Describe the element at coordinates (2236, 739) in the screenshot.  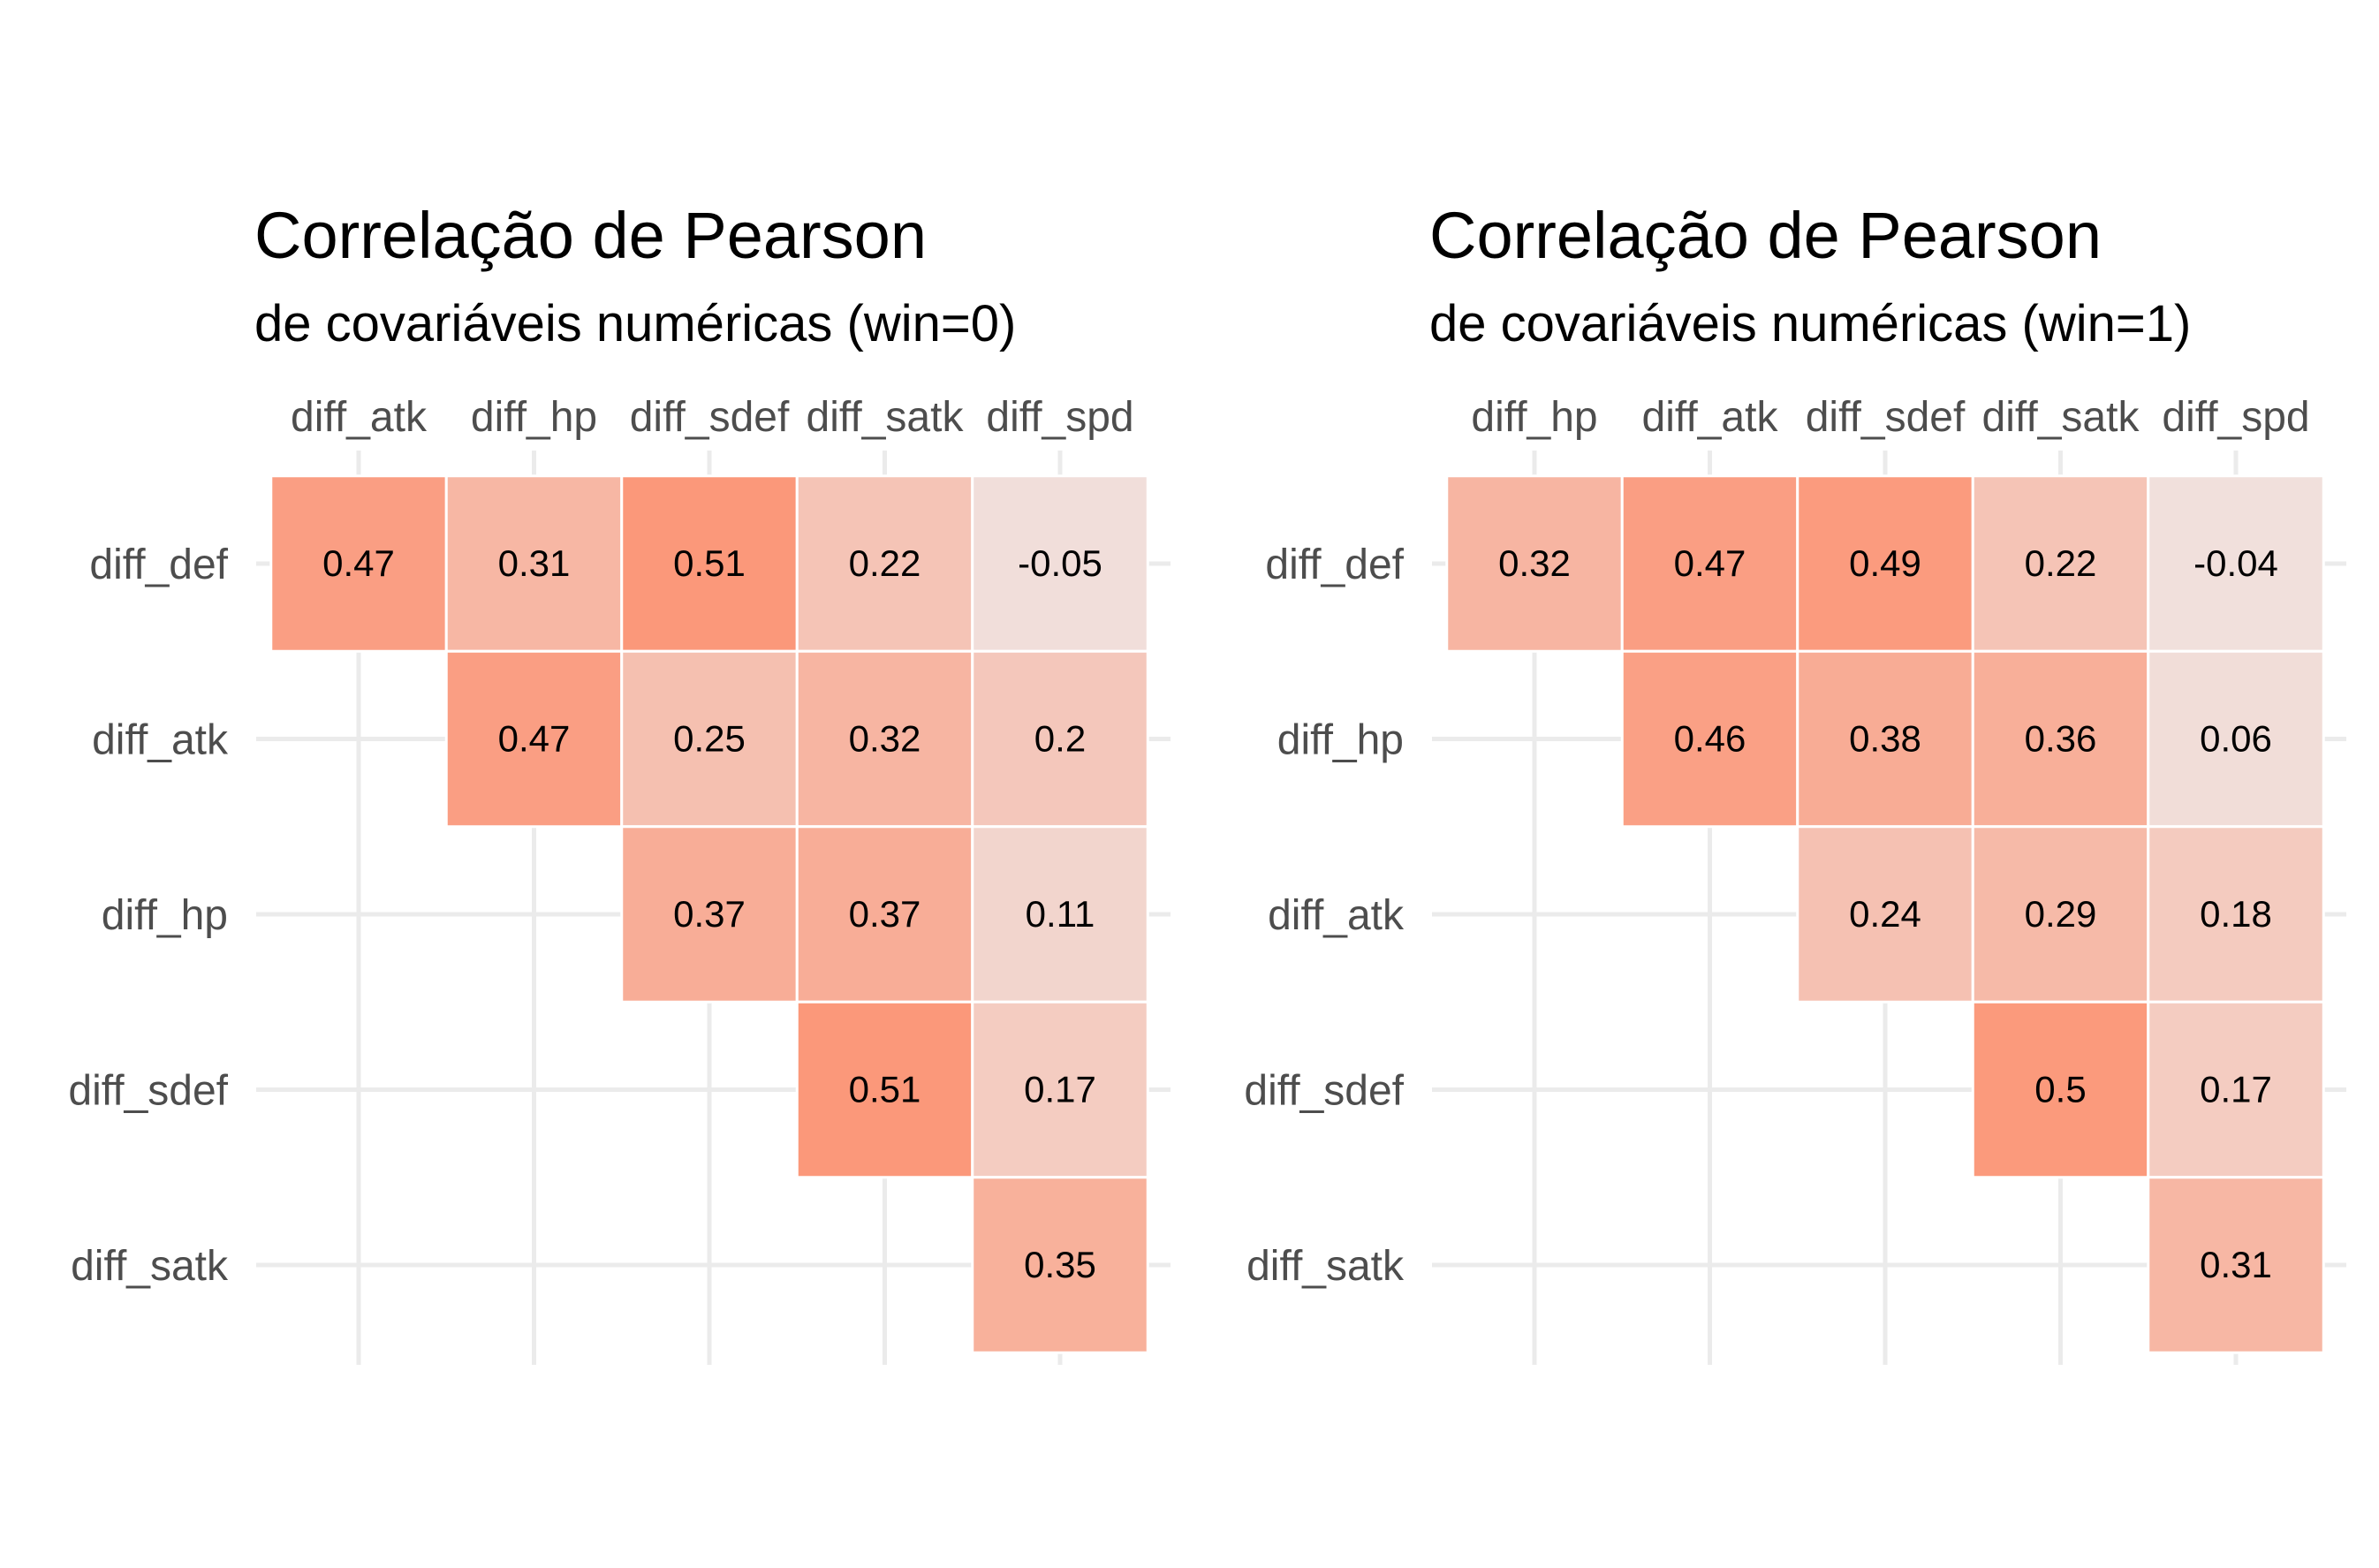
I see `cell-value-label: 0.06` at that location.